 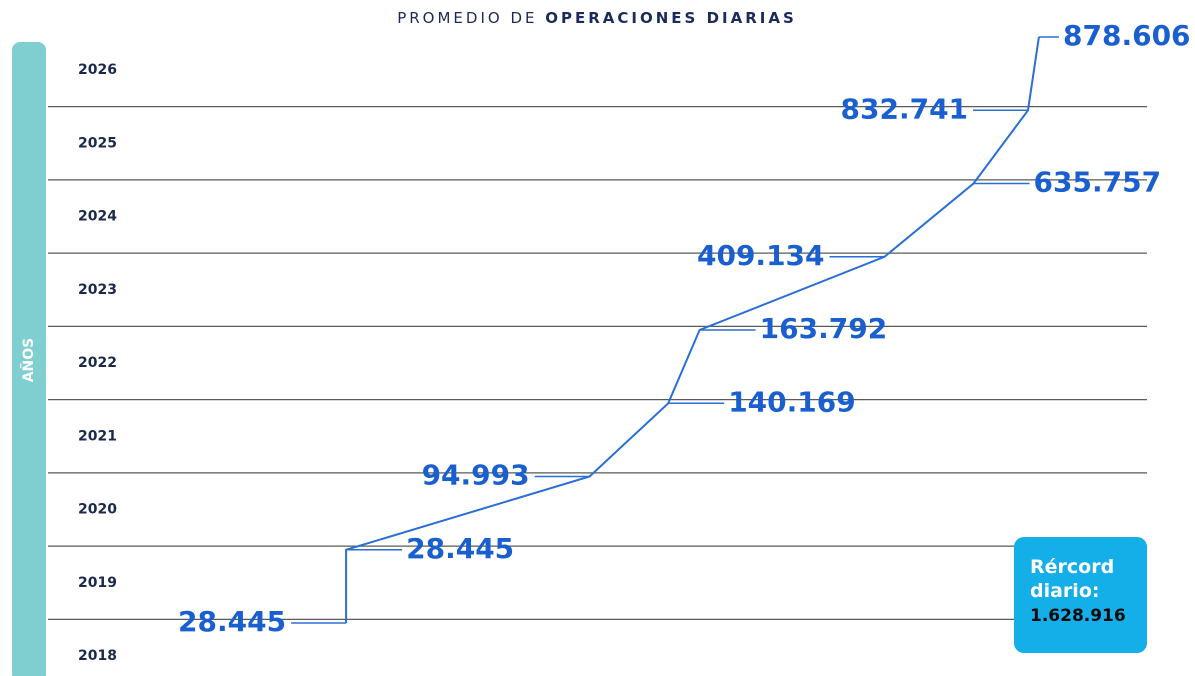 I want to click on chart-title: PROMEDIO DE OPERACIONES DIARIAS, so click(x=597, y=18).